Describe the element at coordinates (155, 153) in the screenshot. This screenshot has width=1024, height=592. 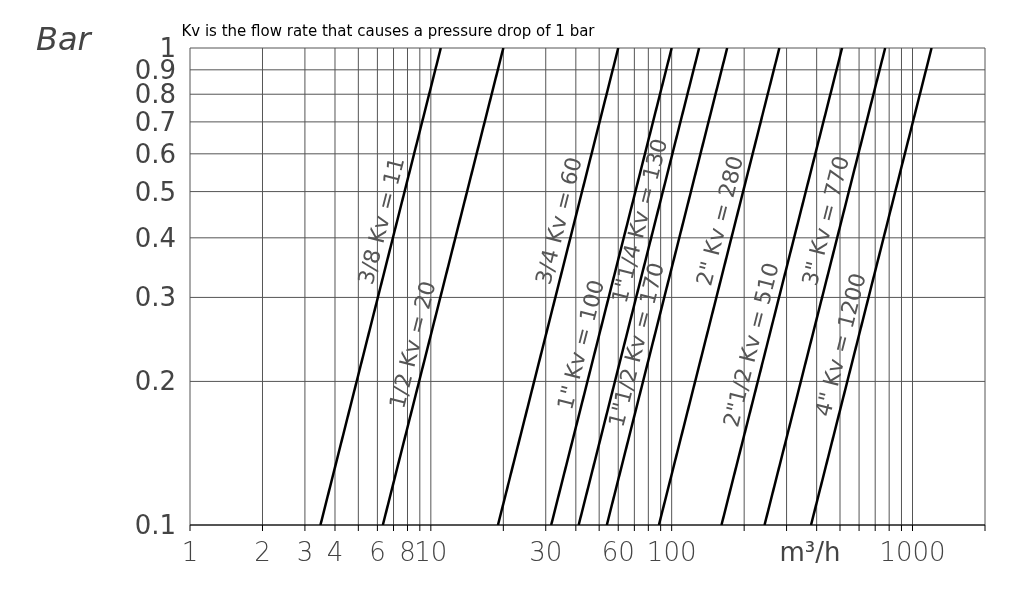
I see `y-tick-label: 0.6` at that location.